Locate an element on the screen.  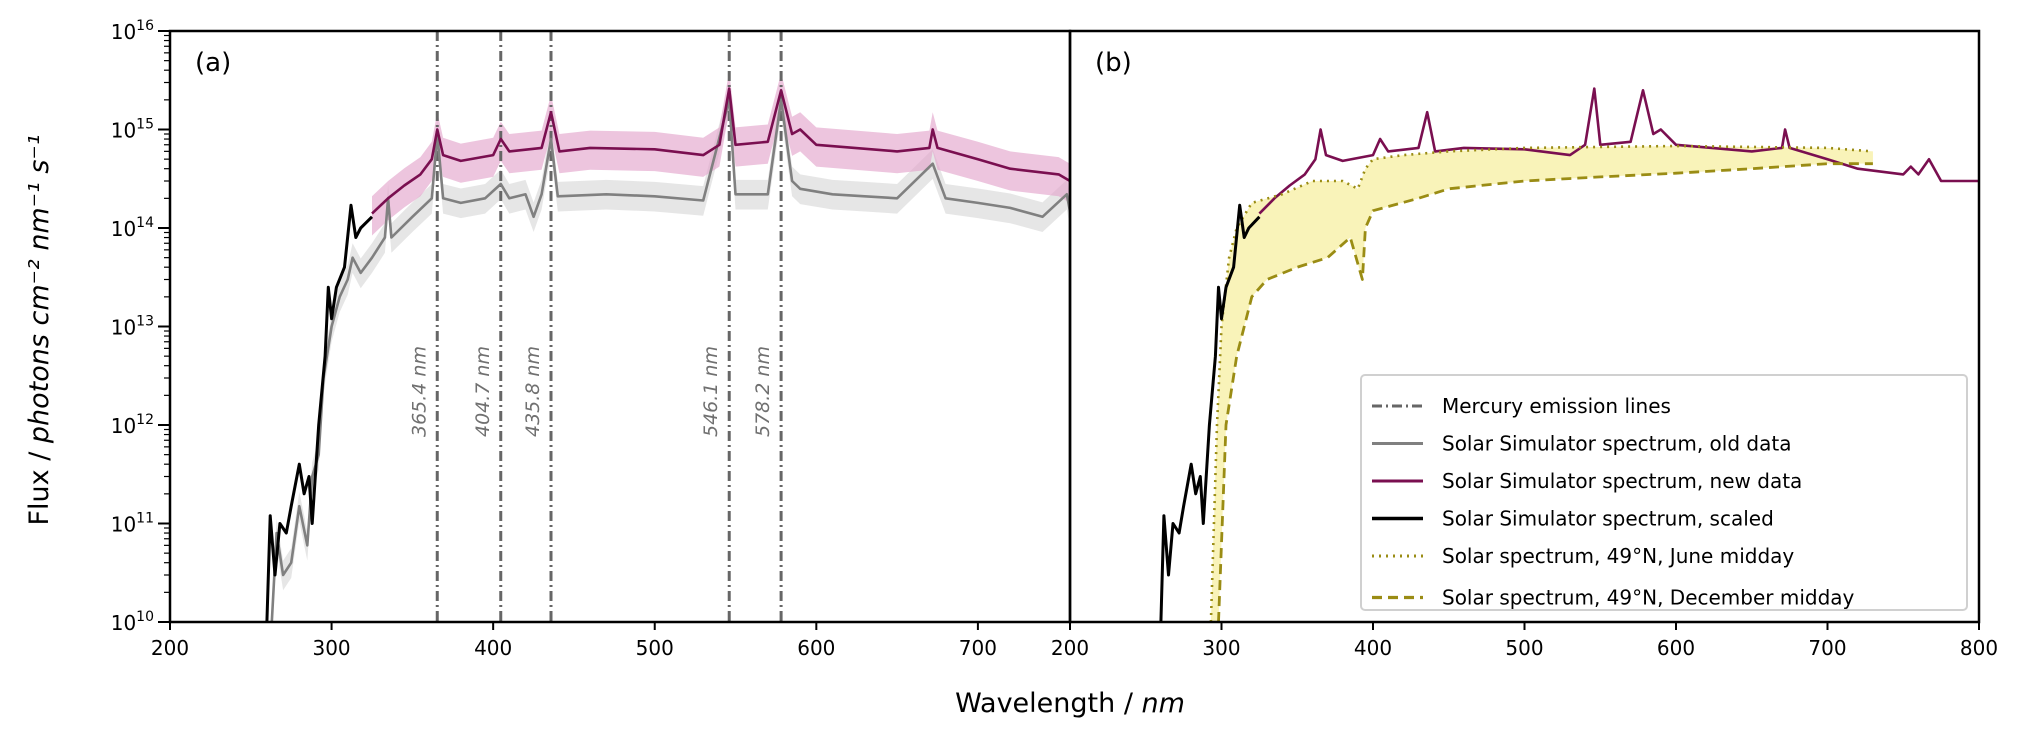
x-tick-label: 800 is located at coordinates (1979, 648).